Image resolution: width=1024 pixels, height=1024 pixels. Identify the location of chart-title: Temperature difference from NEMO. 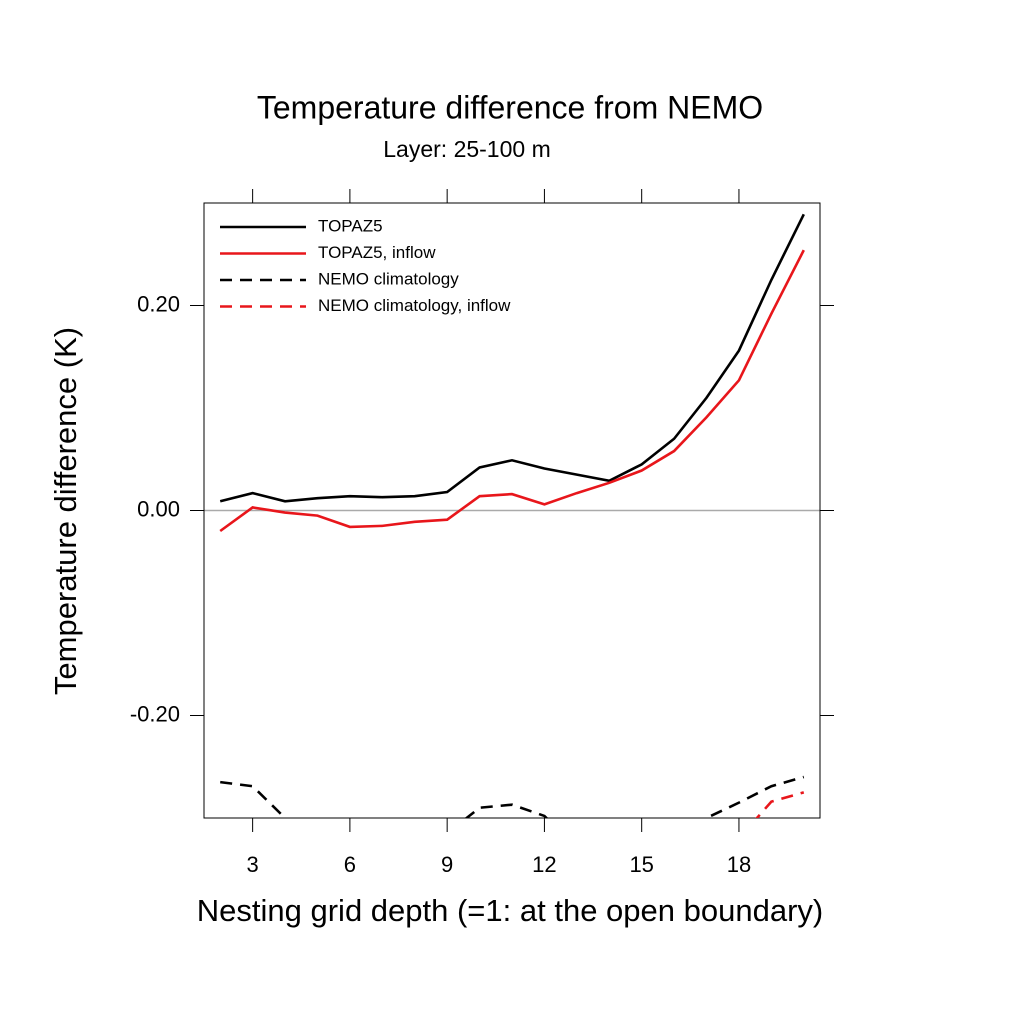
(510, 107).